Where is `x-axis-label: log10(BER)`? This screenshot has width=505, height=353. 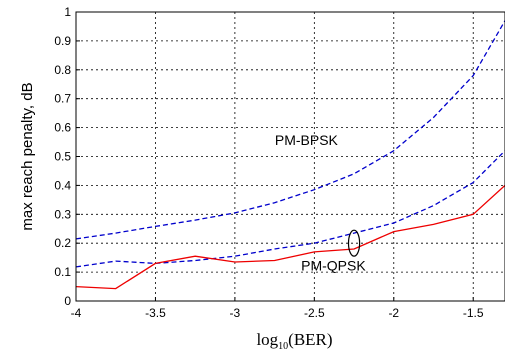 x-axis-label: log10(BER) is located at coordinates (294, 341).